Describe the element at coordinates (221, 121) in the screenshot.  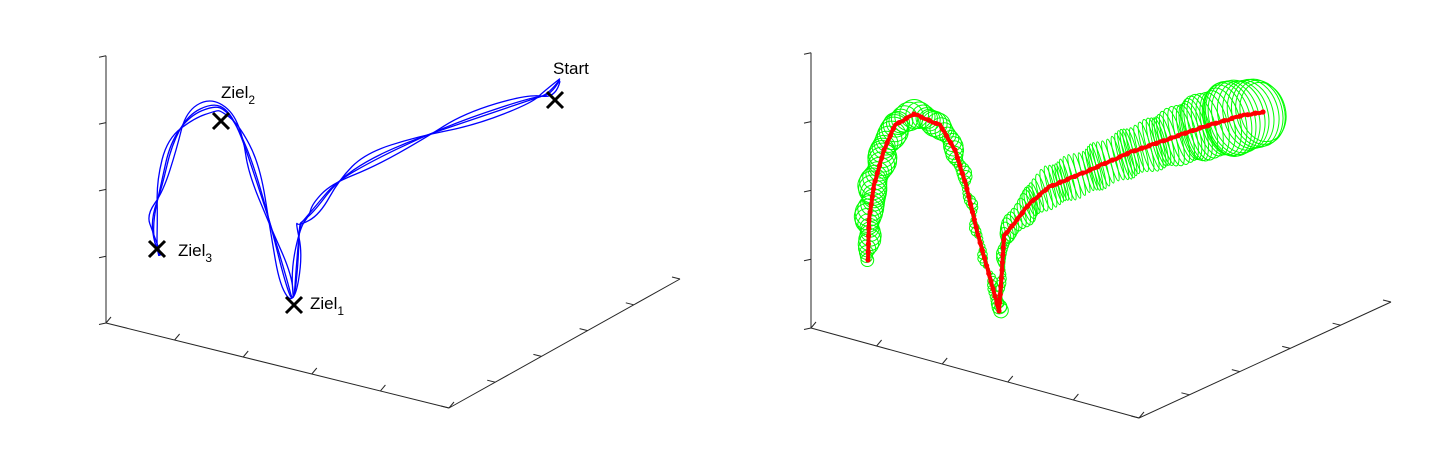
I see `x-marker-ziel2` at that location.